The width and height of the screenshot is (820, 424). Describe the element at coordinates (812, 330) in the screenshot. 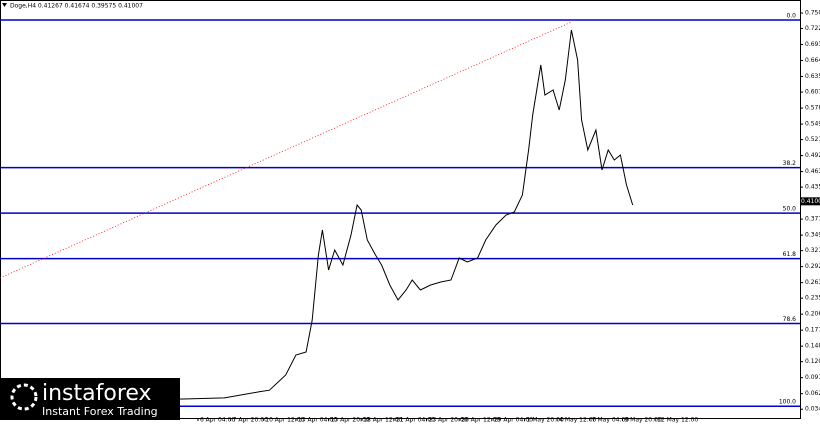

I see `y-tick-label: 0.17735` at that location.